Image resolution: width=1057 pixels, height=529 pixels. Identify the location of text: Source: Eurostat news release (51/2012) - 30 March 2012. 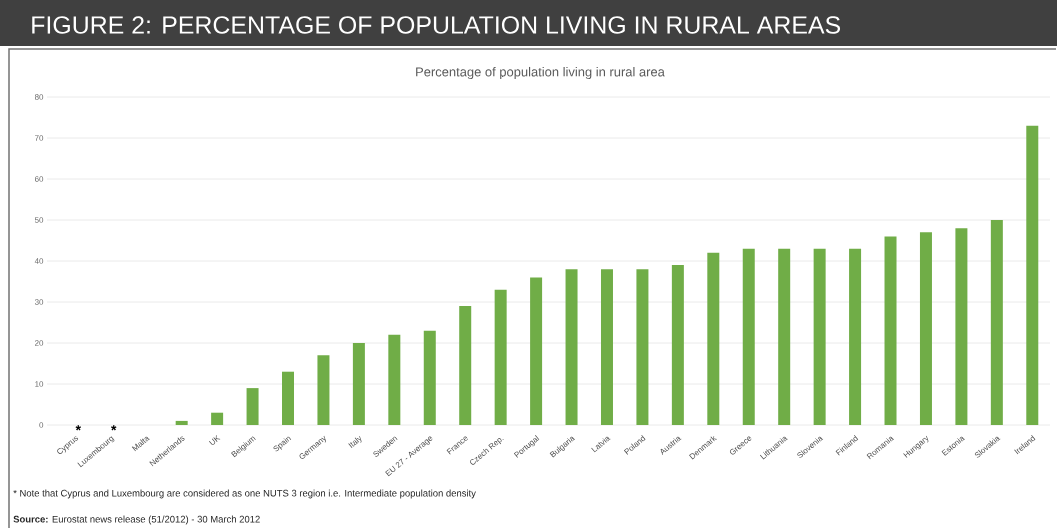
(136, 520).